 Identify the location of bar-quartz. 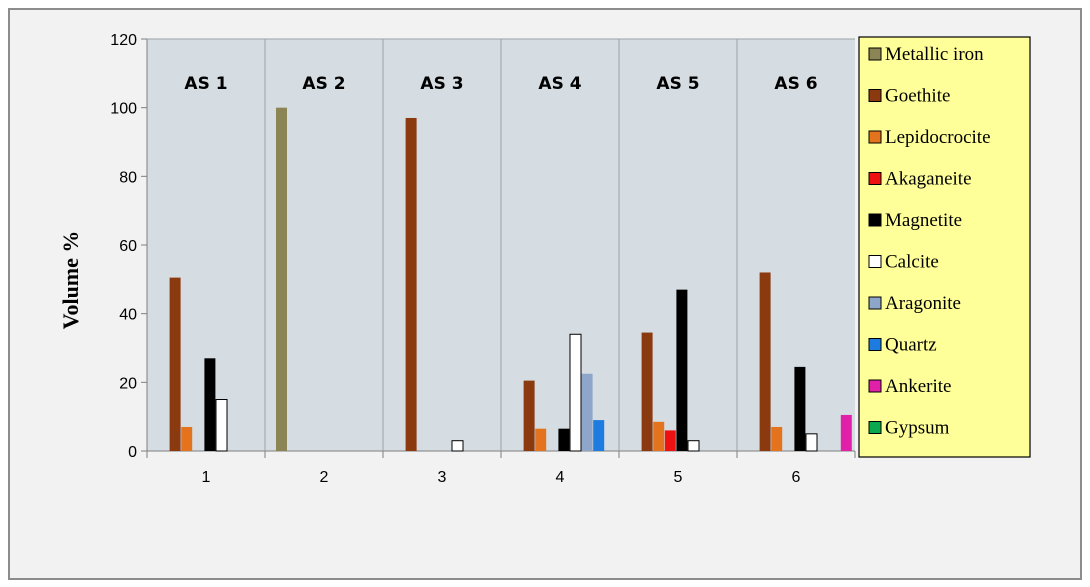
(599, 435).